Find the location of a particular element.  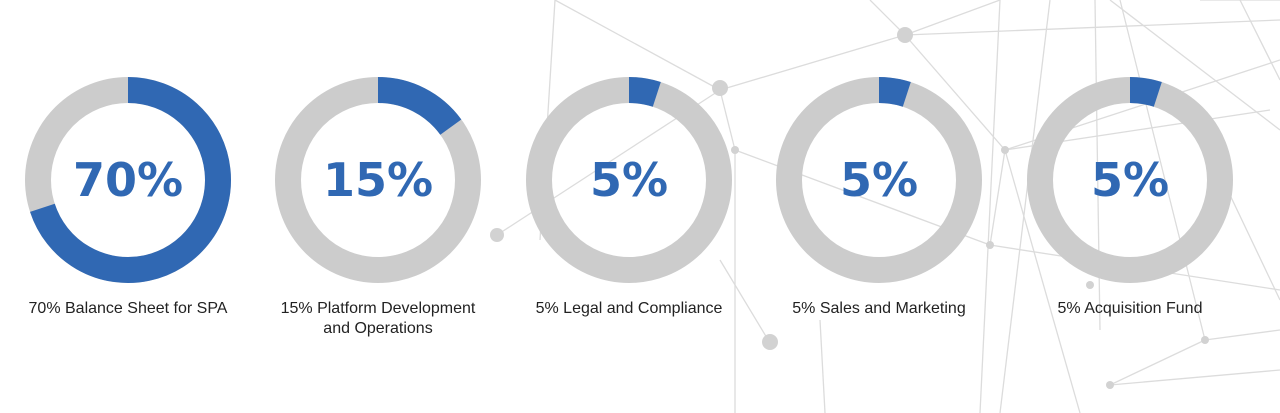

donut-svg: 15% is located at coordinates (378, 180).